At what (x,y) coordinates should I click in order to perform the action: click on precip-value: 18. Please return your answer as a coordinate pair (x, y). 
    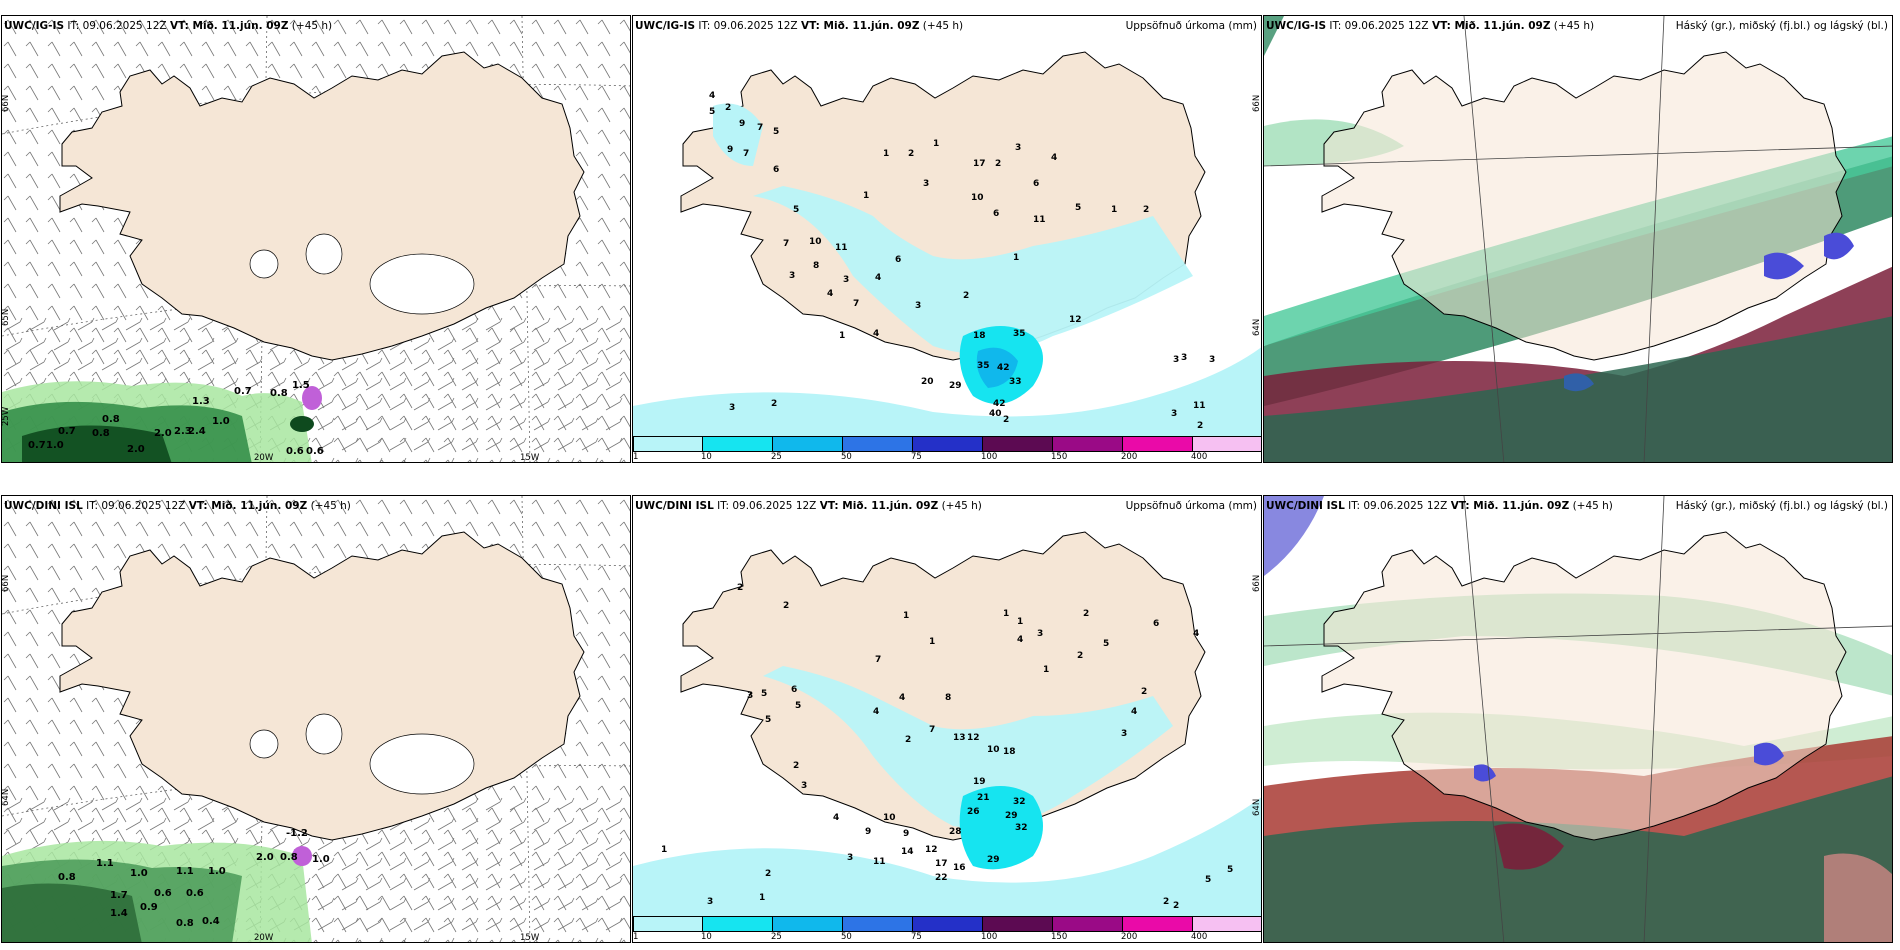
    Looking at the image, I should click on (979, 336).